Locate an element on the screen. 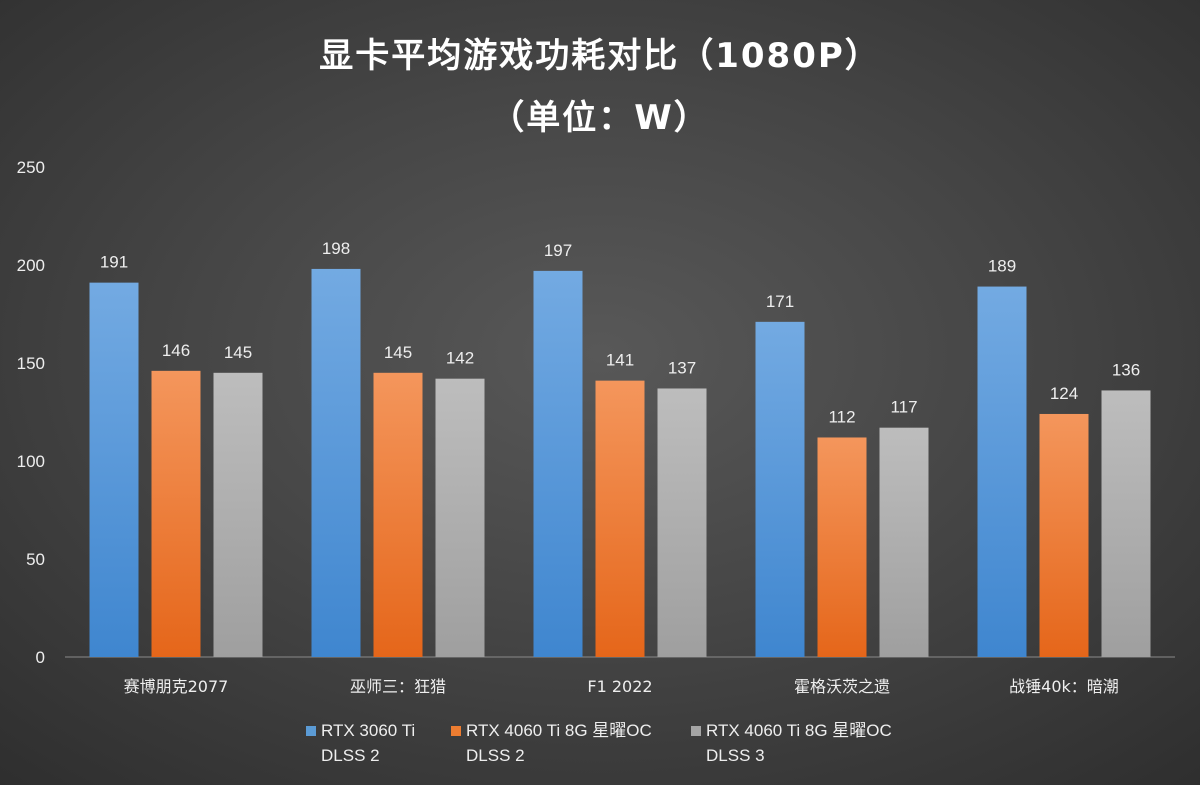 The image size is (1200, 785). y-tick-label: 250 is located at coordinates (31, 167).